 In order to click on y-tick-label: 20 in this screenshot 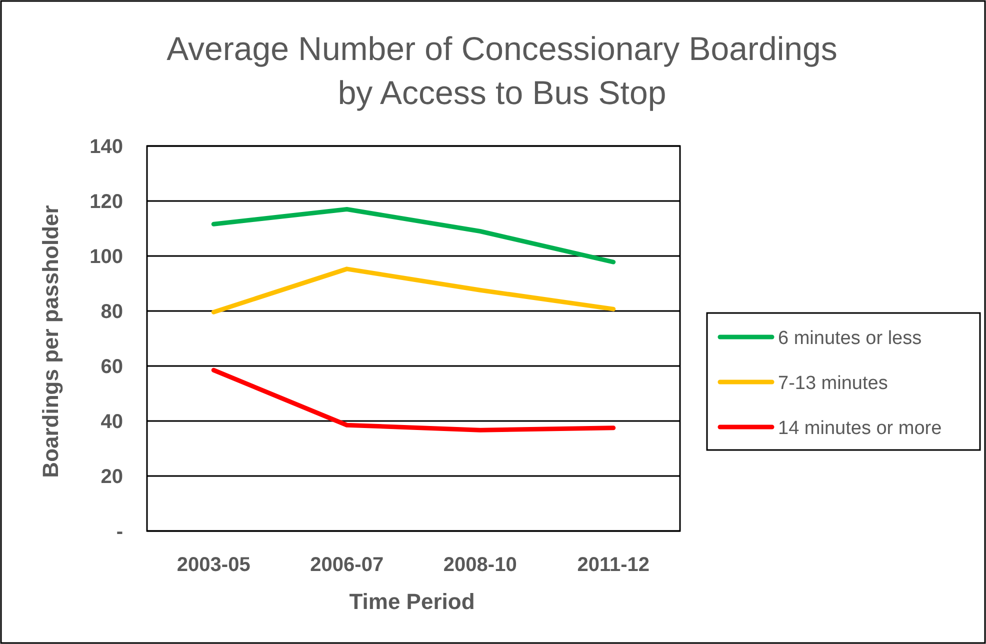, I will do `click(111, 477)`.